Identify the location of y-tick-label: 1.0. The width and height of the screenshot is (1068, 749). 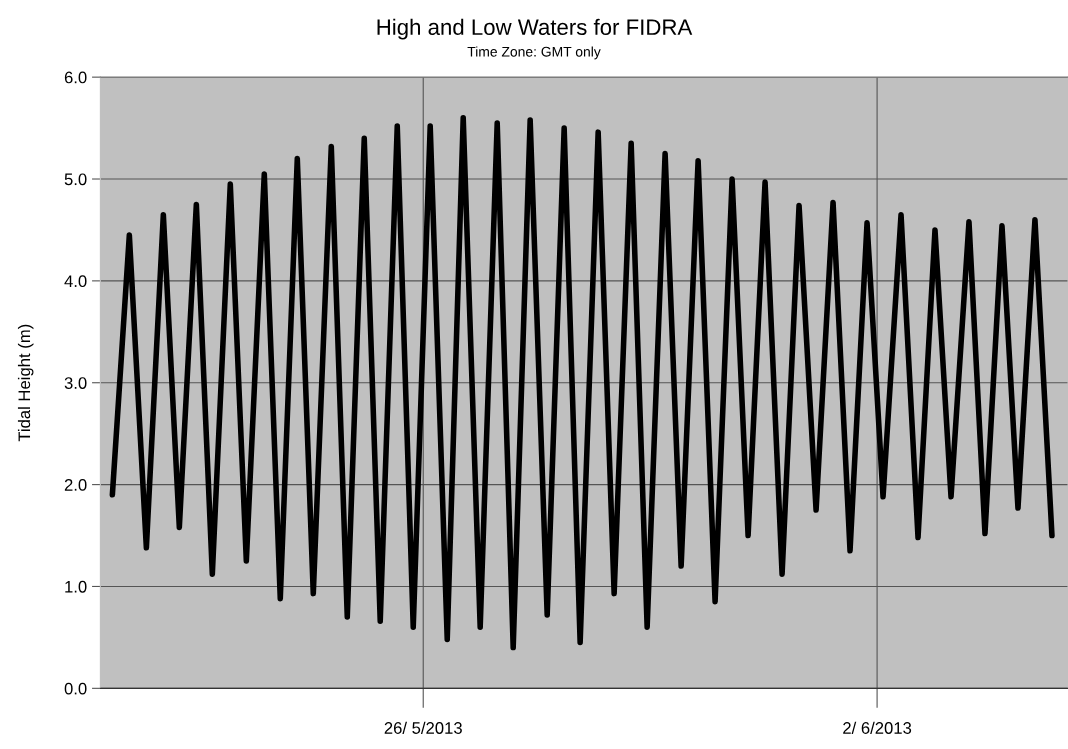
(76, 586).